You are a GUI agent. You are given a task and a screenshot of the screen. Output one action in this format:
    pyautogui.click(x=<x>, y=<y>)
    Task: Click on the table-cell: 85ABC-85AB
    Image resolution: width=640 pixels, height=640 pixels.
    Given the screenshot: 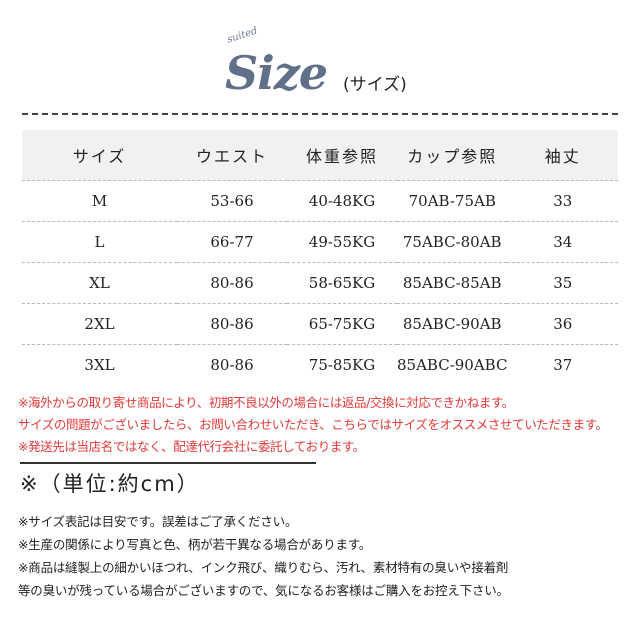 What is the action you would take?
    pyautogui.click(x=452, y=283)
    